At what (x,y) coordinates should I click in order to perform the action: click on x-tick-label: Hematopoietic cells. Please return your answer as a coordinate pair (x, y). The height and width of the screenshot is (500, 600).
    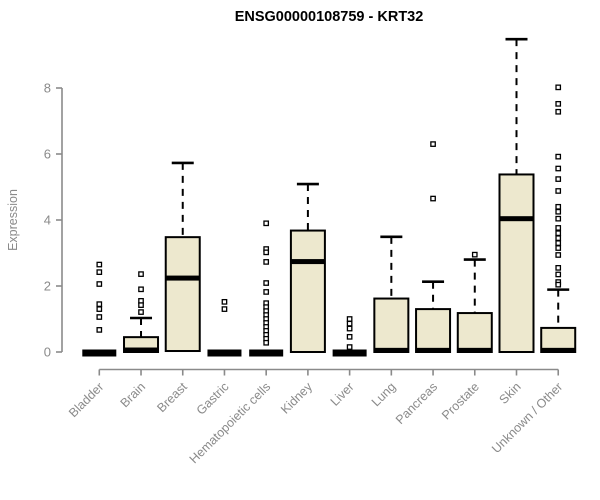
    Looking at the image, I should click on (230, 423).